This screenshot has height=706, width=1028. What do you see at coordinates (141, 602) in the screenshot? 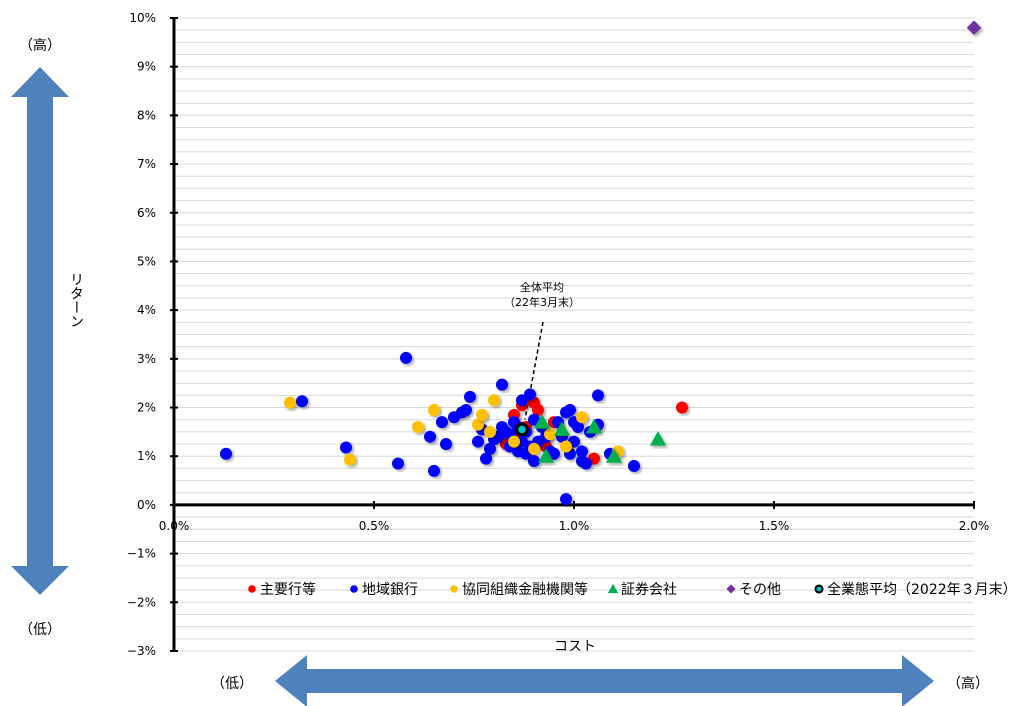
I see `y-tick-label: −2%` at bounding box center [141, 602].